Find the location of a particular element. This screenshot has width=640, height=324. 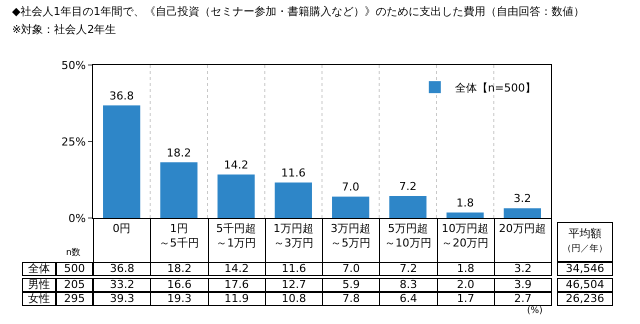

text: 全体 is located at coordinates (39, 269).